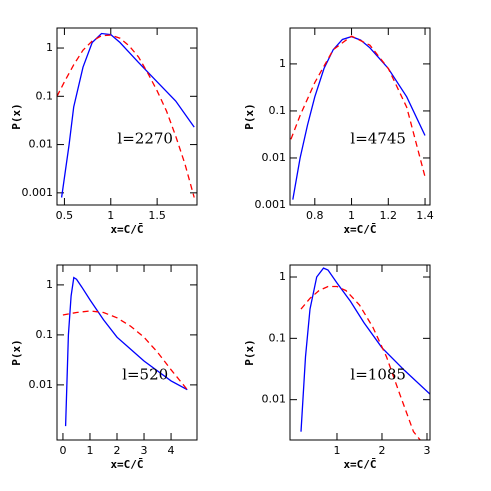 This screenshot has height=491, width=491. I want to click on x-tick-label: 0.8, so click(315, 215).